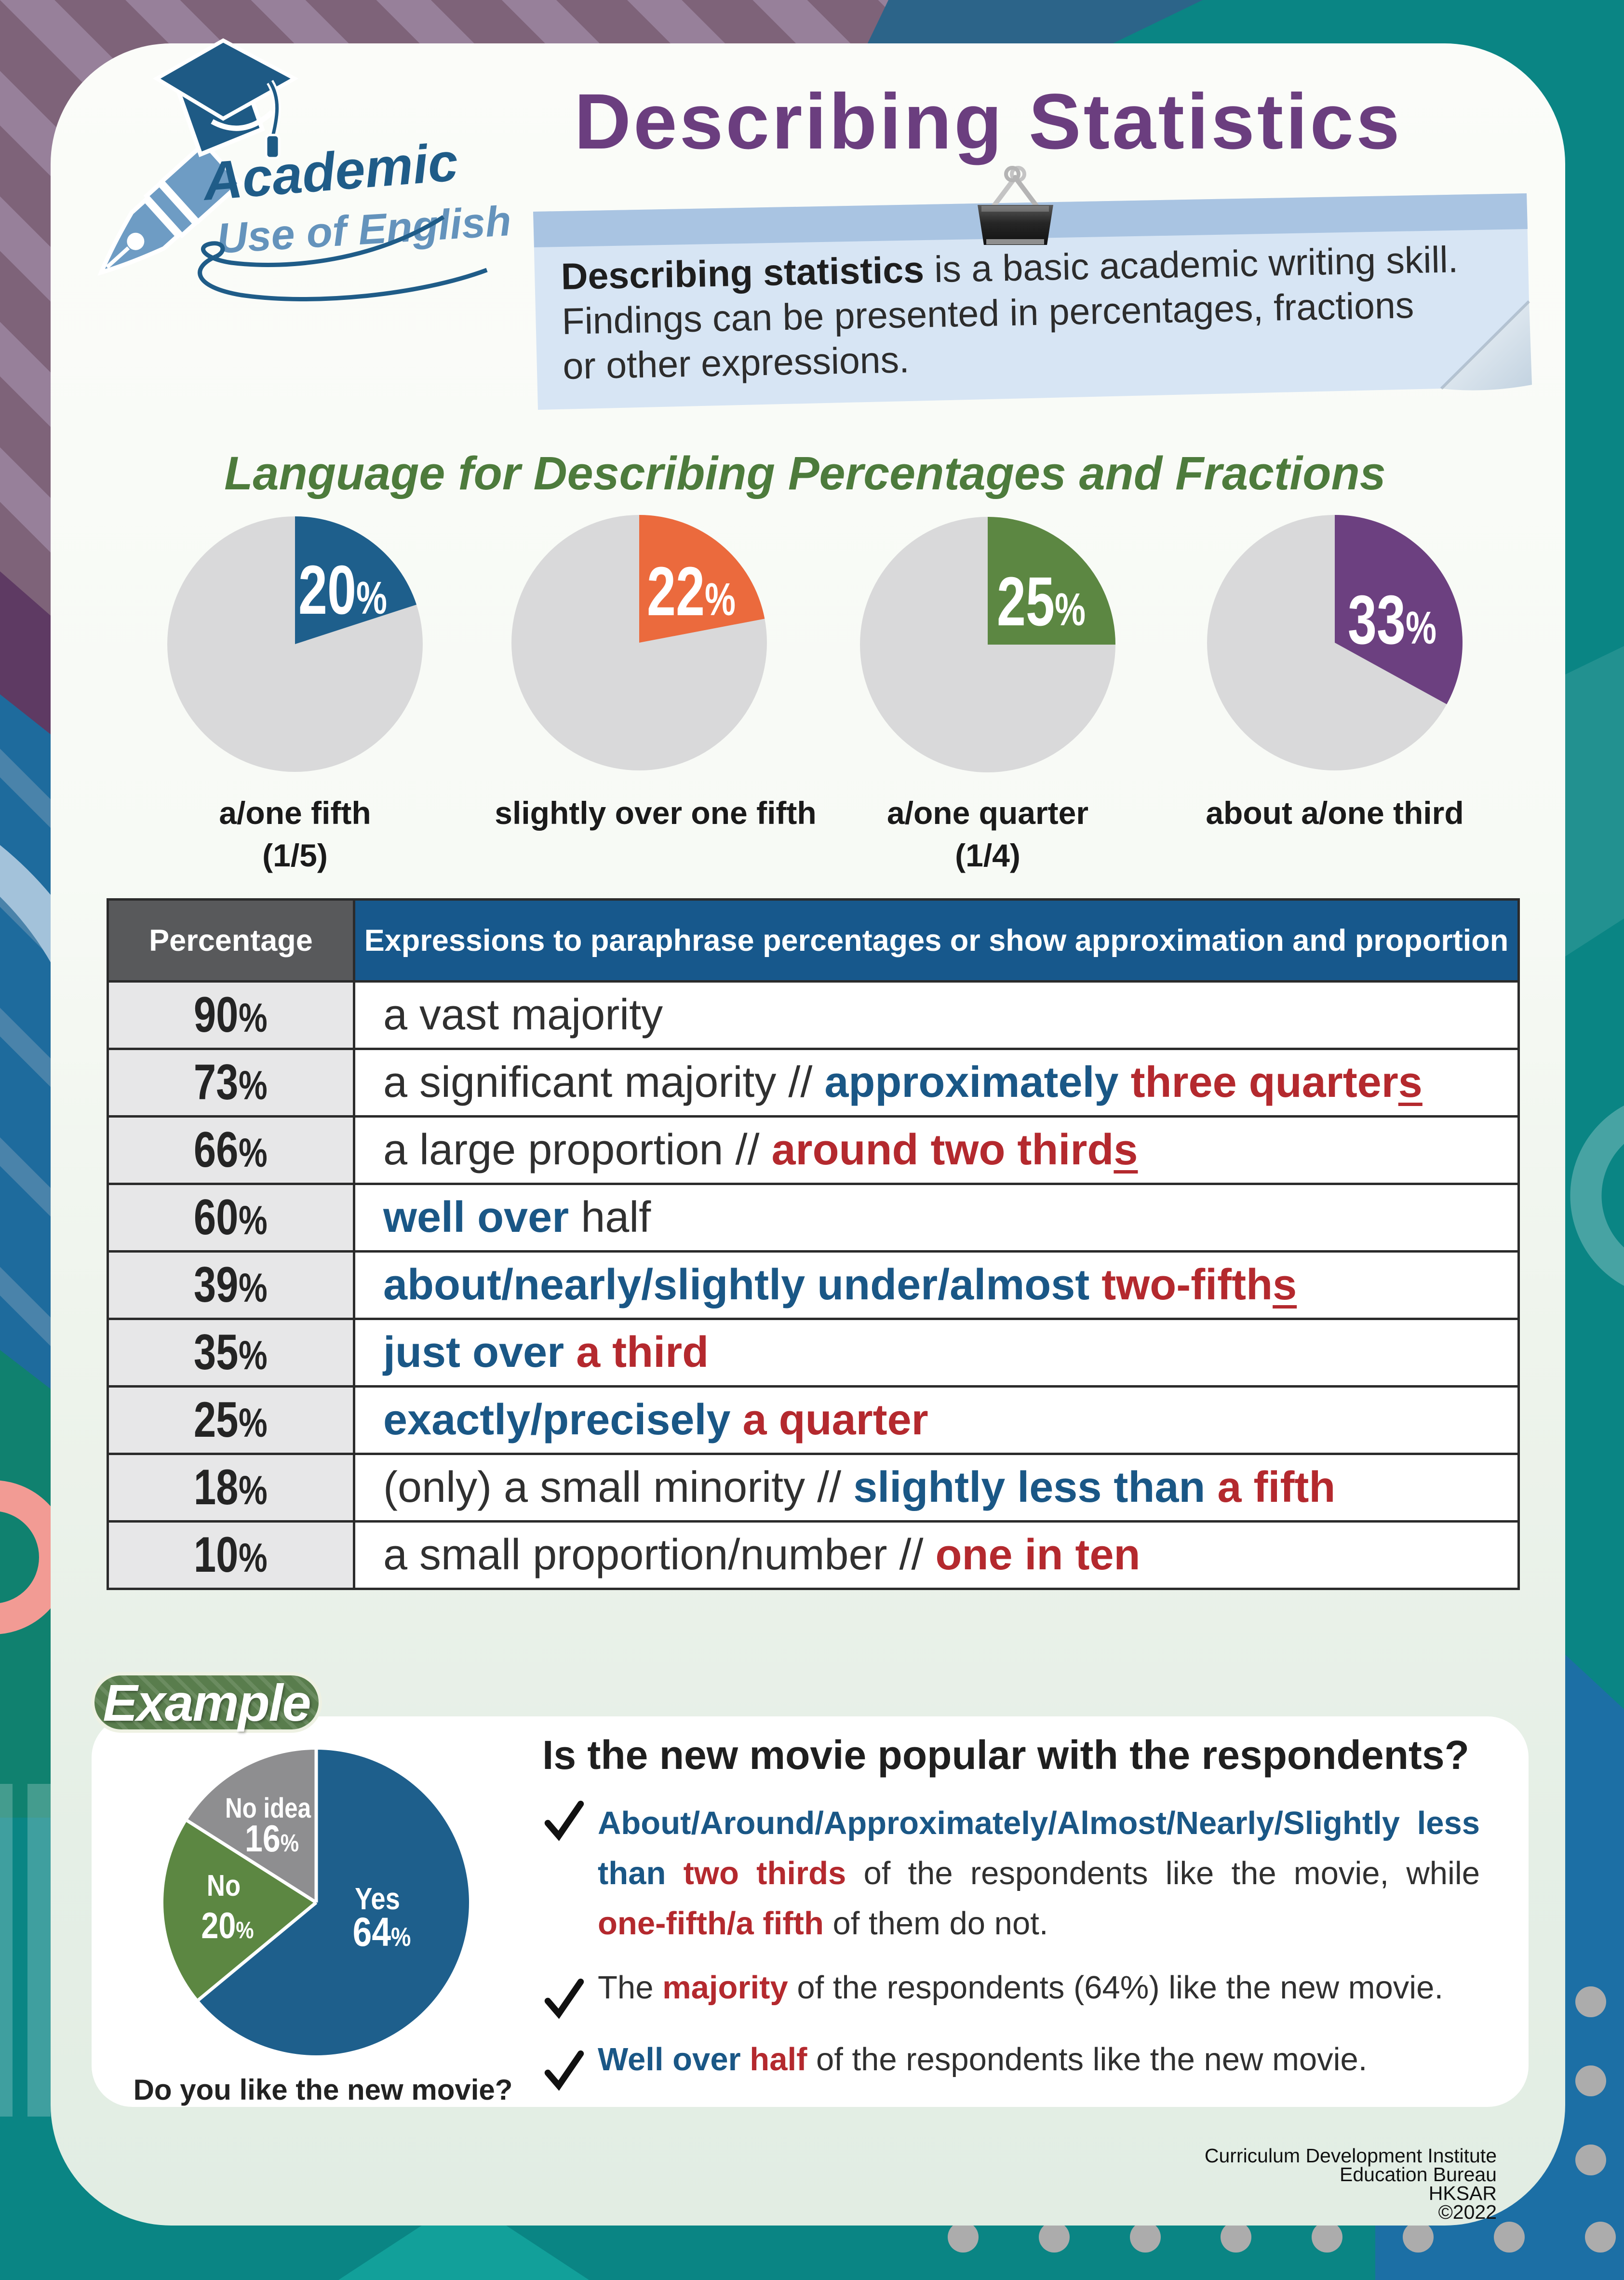 The width and height of the screenshot is (1624, 2280). I want to click on text-segment: a large proportion //, so click(577, 1150).